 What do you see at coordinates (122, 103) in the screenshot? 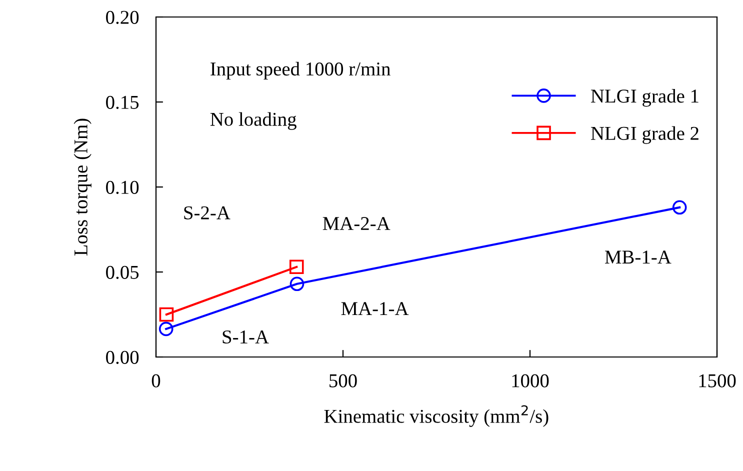
I see `y-tick-label: 0.15` at bounding box center [122, 103].